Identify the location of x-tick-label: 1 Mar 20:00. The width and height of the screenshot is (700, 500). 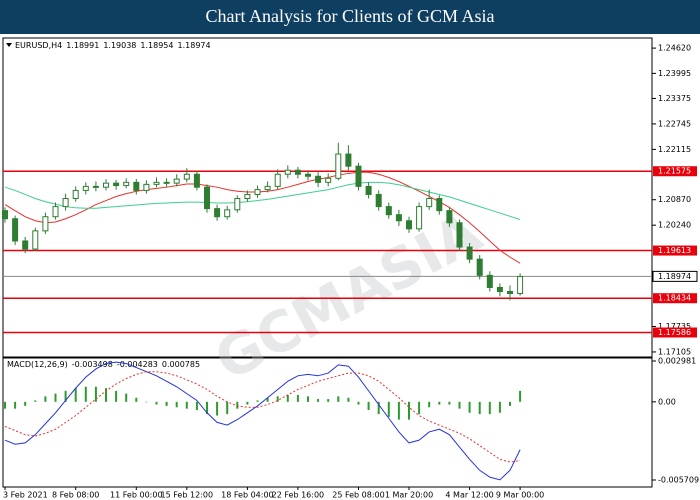
(409, 495).